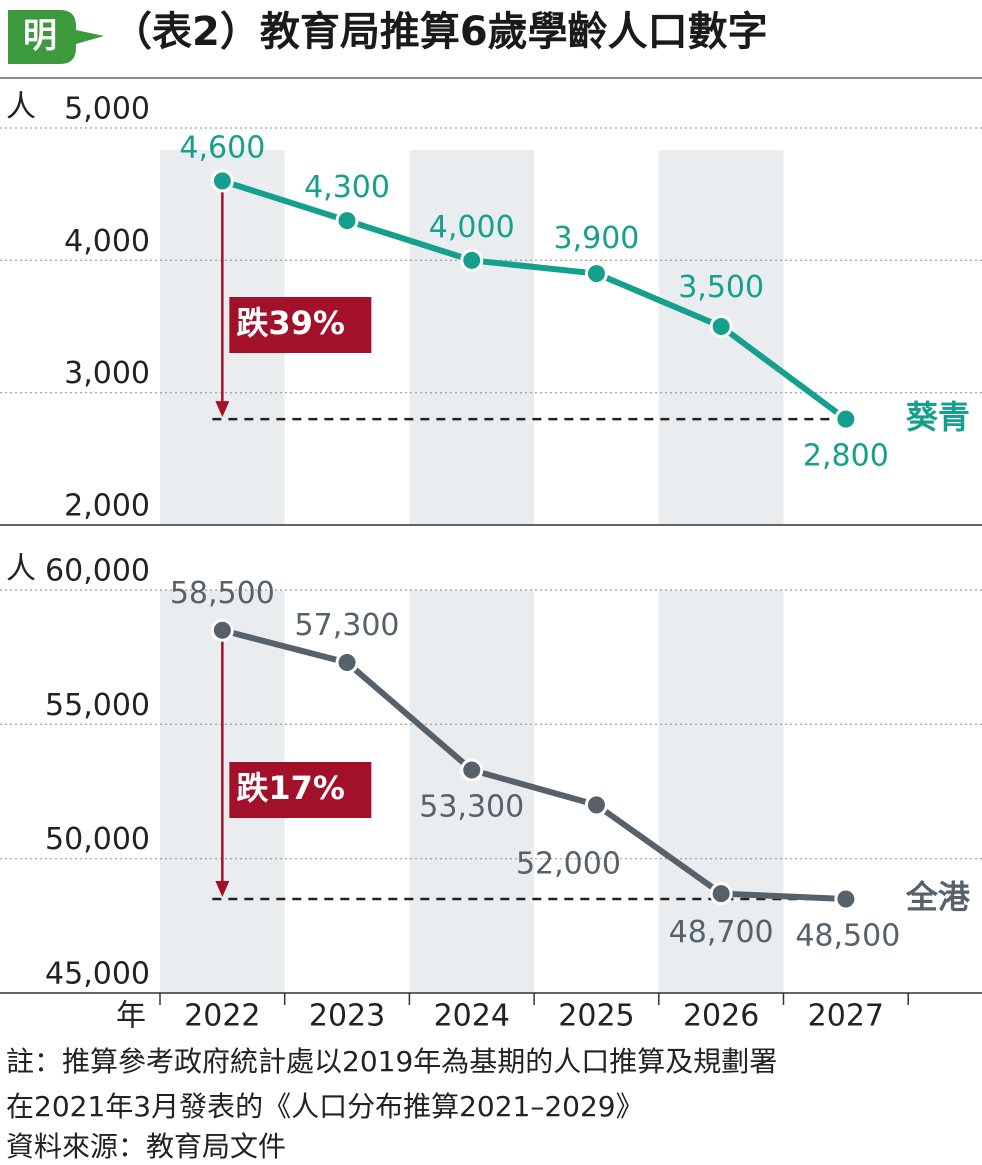 Image resolution: width=982 pixels, height=1165 pixels. I want to click on data-label: 57,300, so click(347, 625).